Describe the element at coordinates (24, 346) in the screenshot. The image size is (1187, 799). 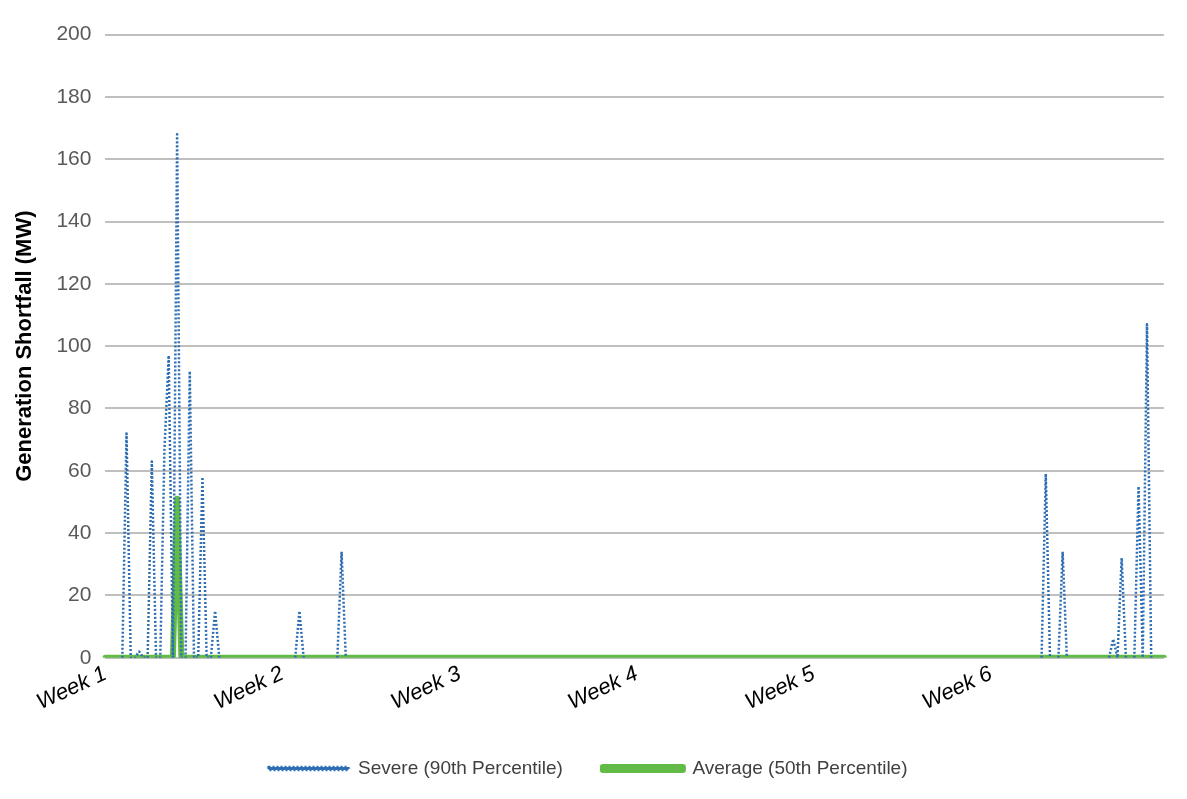
I see `y-axis-title: Generation Shortfall (MW)` at that location.